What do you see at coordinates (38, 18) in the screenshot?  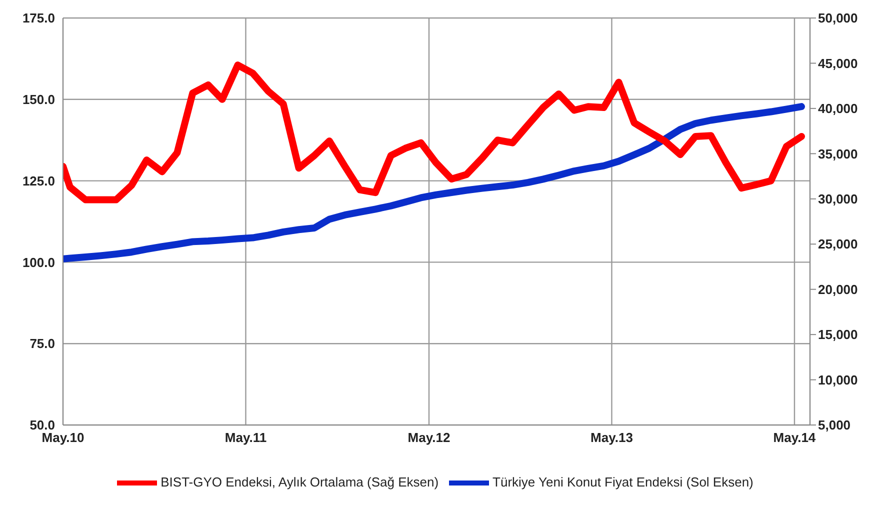 I see `y-tick-label: 175.0` at bounding box center [38, 18].